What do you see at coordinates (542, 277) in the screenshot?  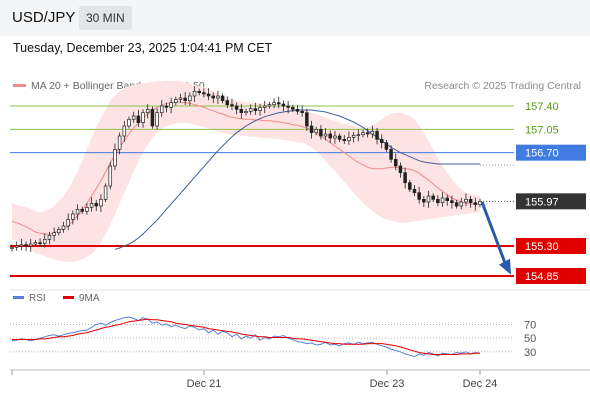 I see `level-label-154.85: 154.85` at bounding box center [542, 277].